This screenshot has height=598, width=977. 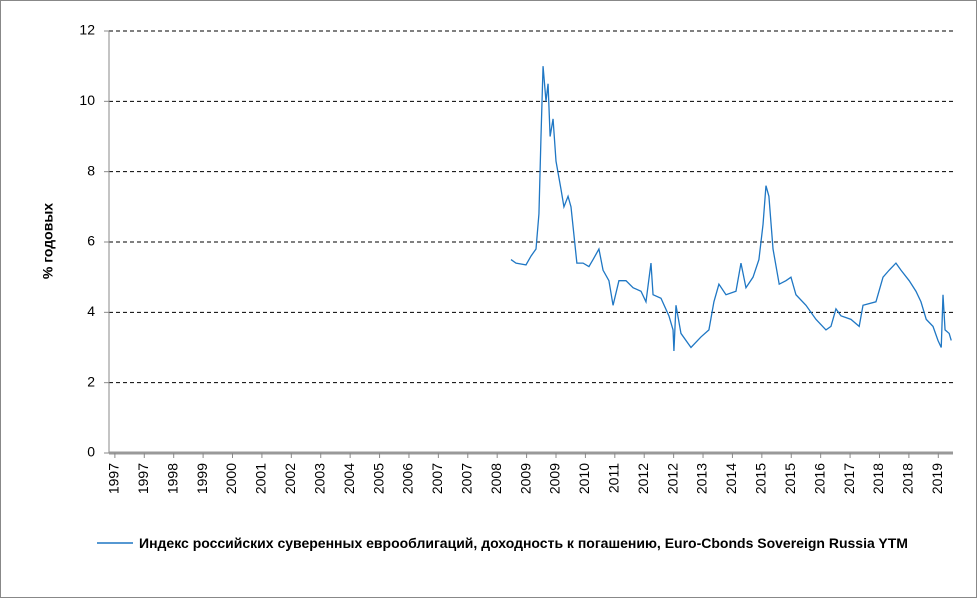 I want to click on x-tick-label: 2008, so click(x=496, y=478).